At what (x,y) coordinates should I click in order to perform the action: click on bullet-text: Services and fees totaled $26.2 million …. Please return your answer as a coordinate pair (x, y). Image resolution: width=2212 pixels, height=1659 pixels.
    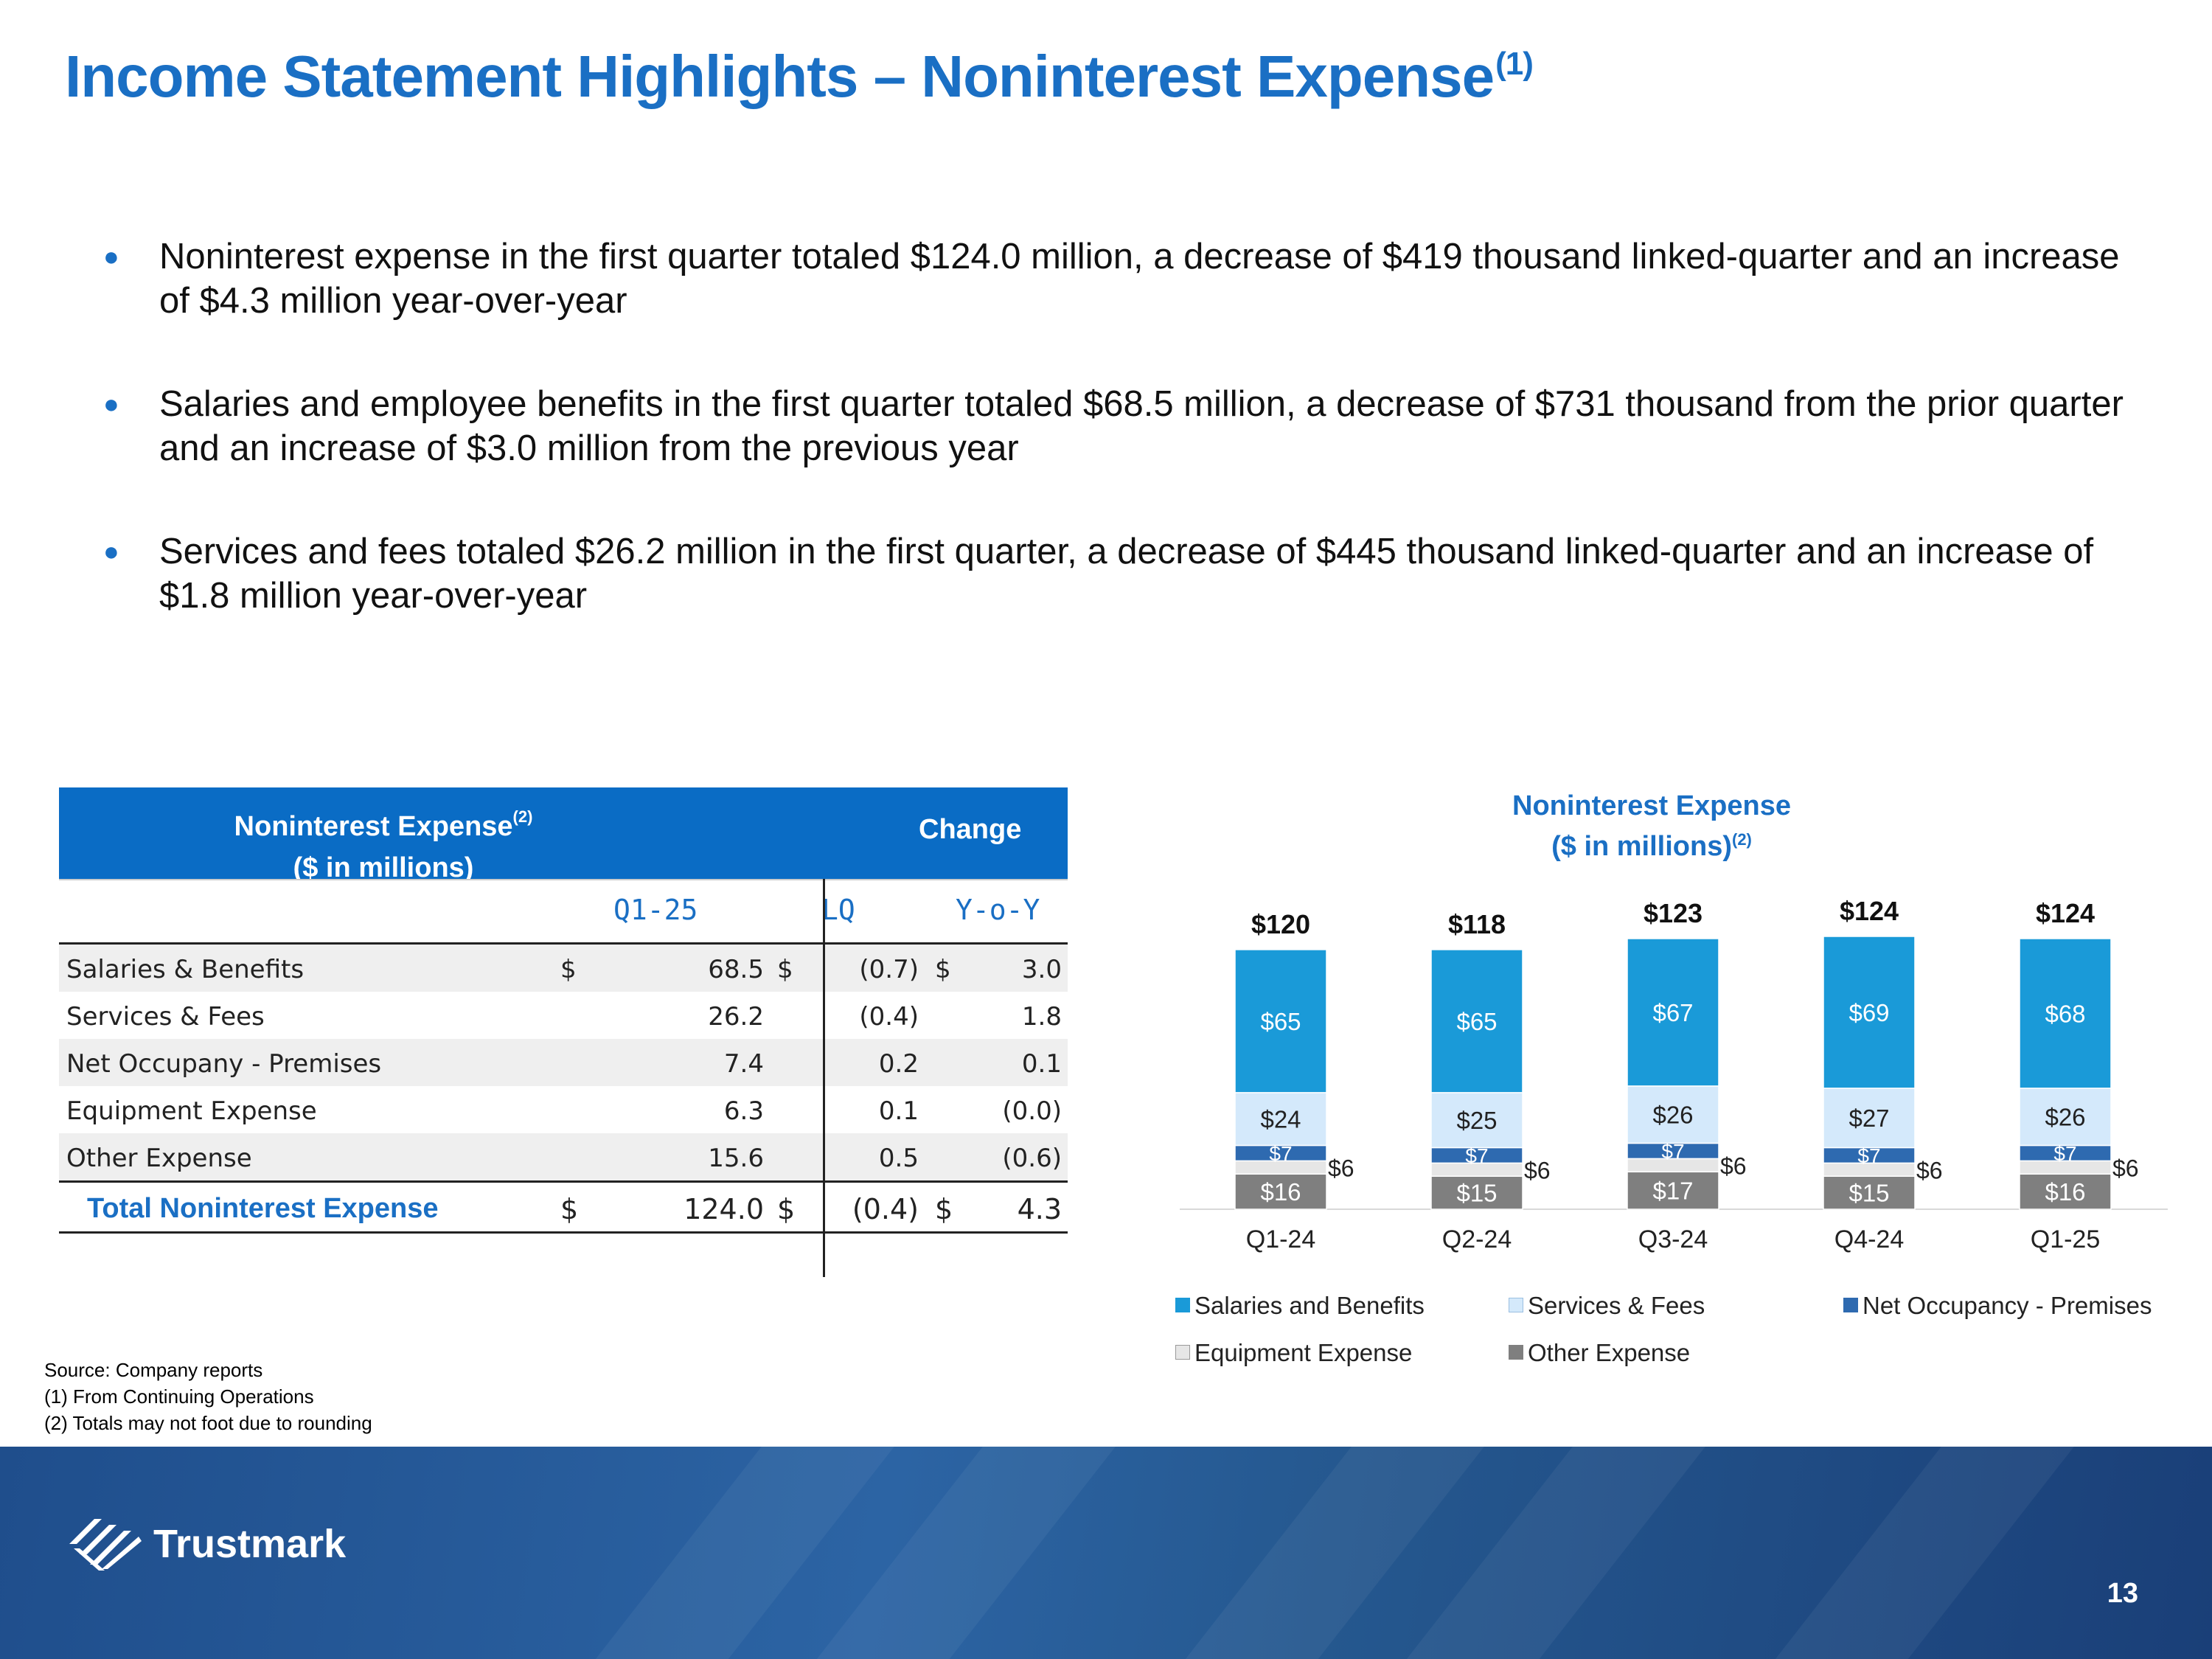
    Looking at the image, I should click on (1126, 574).